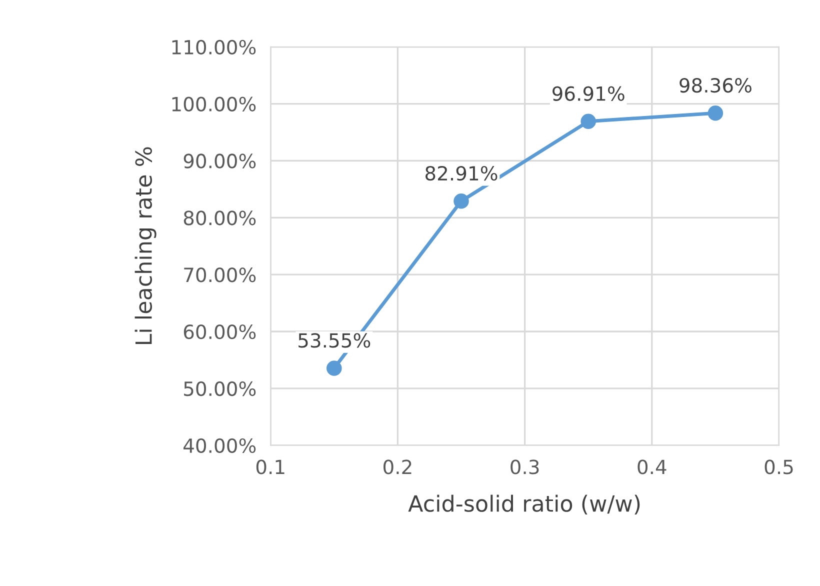 The width and height of the screenshot is (820, 586). I want to click on x-tick-label: 0.2, so click(398, 467).